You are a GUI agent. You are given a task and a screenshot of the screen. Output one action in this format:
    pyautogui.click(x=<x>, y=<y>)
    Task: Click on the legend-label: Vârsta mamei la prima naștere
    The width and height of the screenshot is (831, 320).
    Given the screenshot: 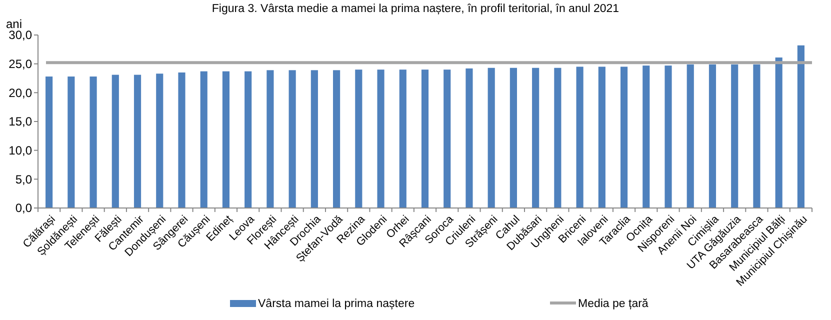 What is the action you would take?
    pyautogui.click(x=336, y=304)
    